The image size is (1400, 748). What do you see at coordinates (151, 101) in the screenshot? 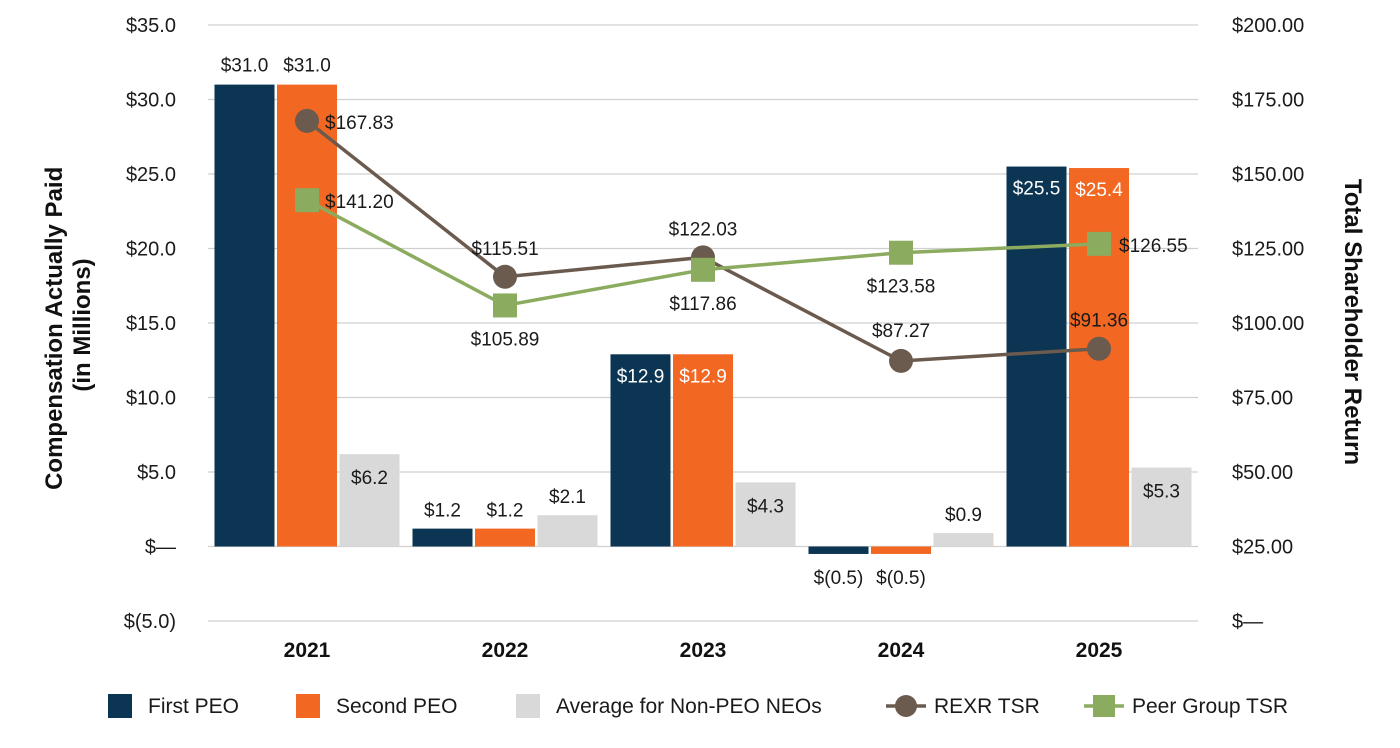
I see `left-tick-label: $30.0` at bounding box center [151, 101].